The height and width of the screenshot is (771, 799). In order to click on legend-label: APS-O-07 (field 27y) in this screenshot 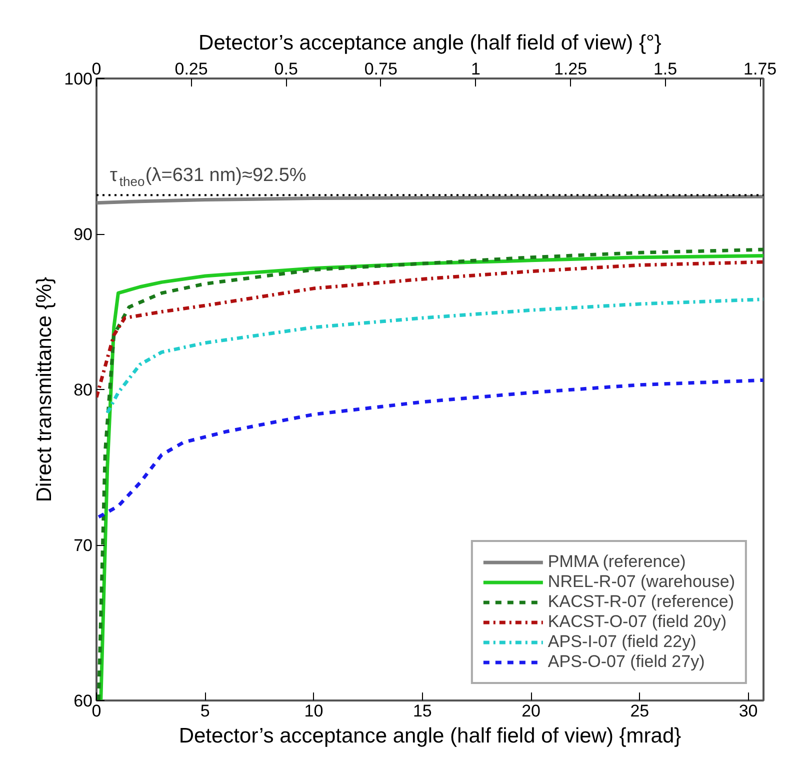, I will do `click(626, 662)`.